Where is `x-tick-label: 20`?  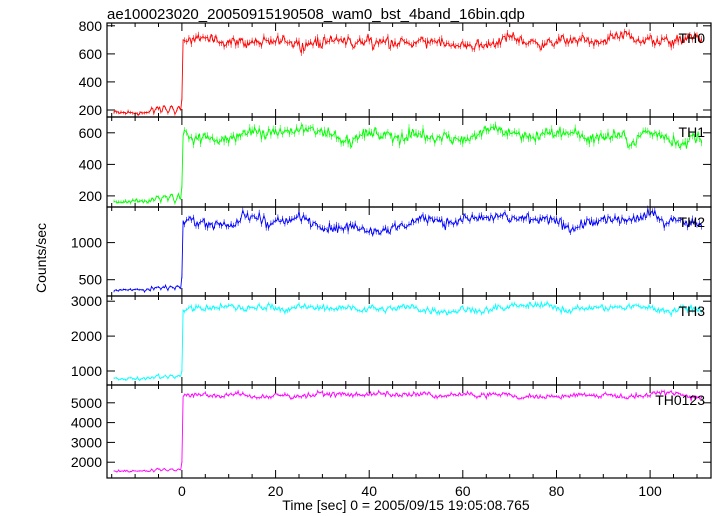
x-tick-label: 20 is located at coordinates (276, 491).